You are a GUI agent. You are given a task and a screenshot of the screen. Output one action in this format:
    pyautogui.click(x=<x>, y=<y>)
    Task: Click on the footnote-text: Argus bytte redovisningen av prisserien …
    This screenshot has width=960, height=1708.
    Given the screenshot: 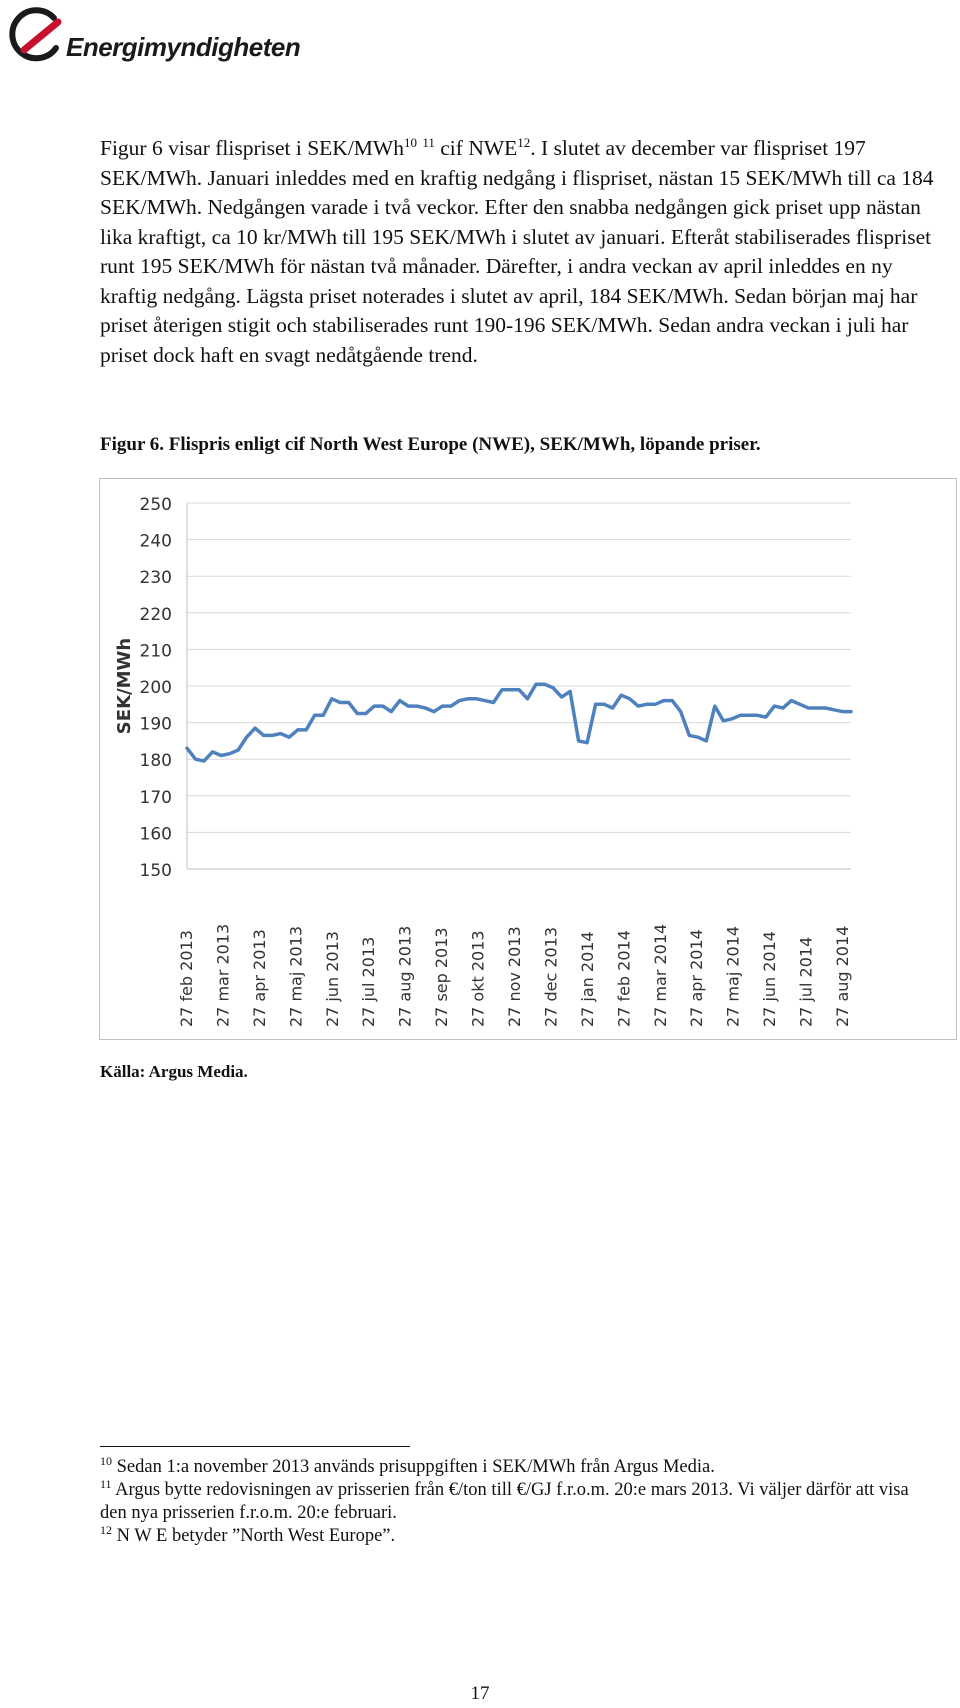 What is the action you would take?
    pyautogui.click(x=504, y=1501)
    